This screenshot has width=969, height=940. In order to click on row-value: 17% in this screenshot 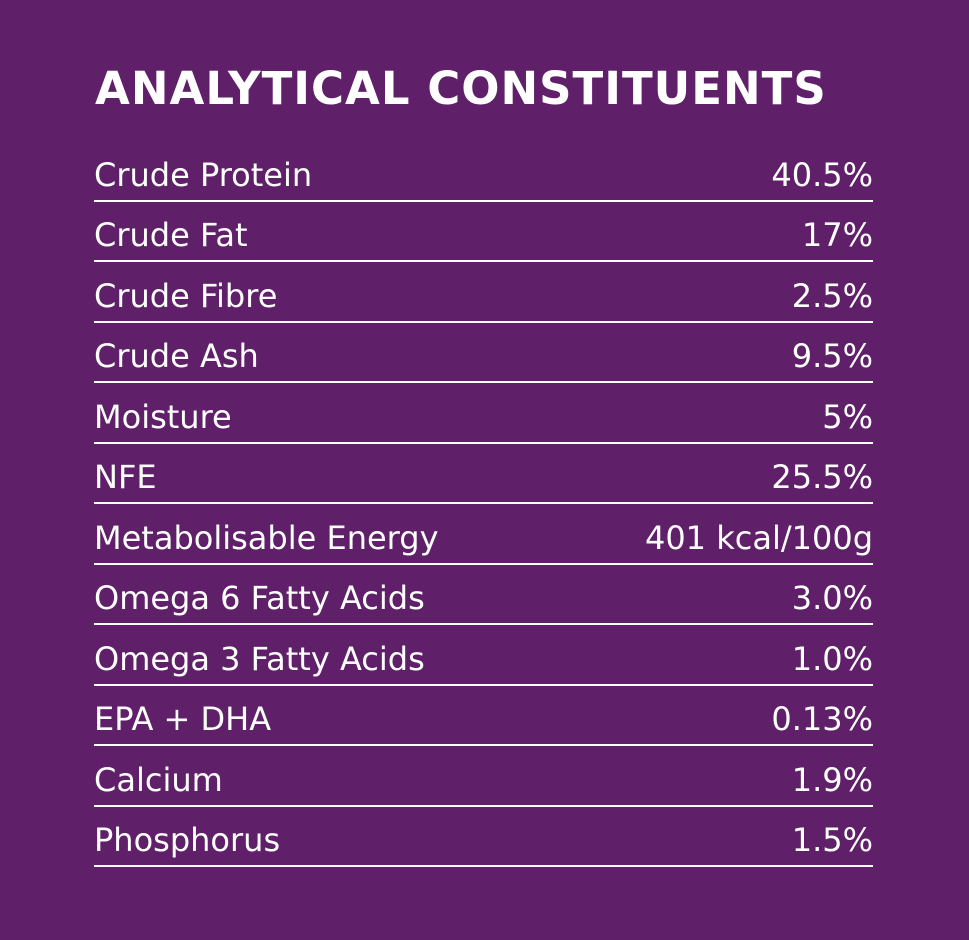, I will do `click(837, 235)`.